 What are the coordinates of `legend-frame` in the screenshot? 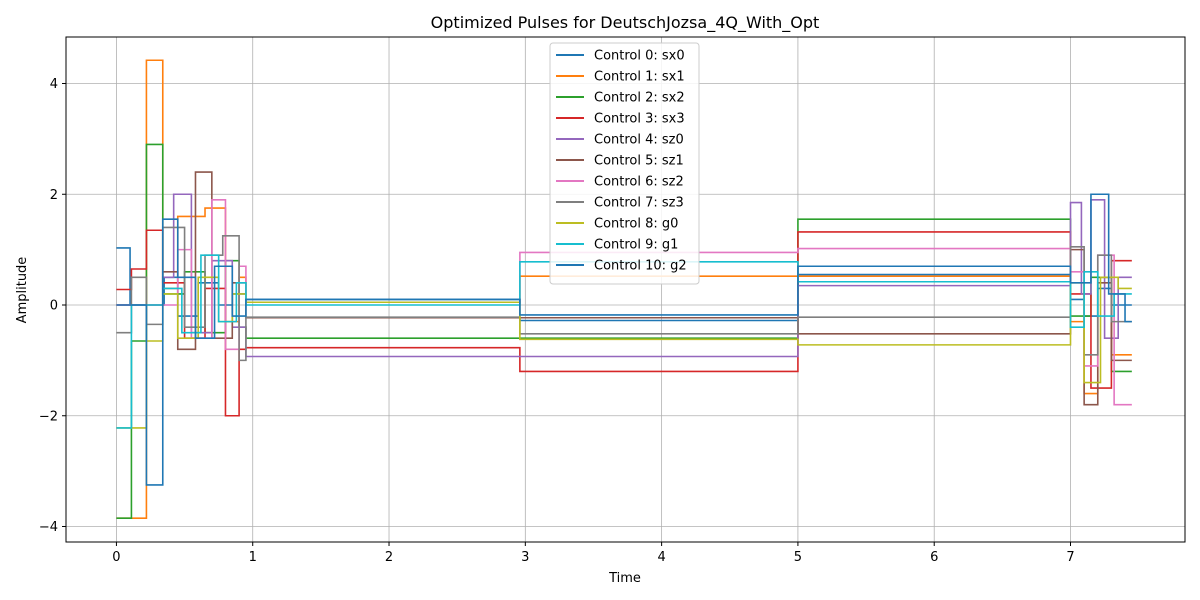 It's located at (624, 163).